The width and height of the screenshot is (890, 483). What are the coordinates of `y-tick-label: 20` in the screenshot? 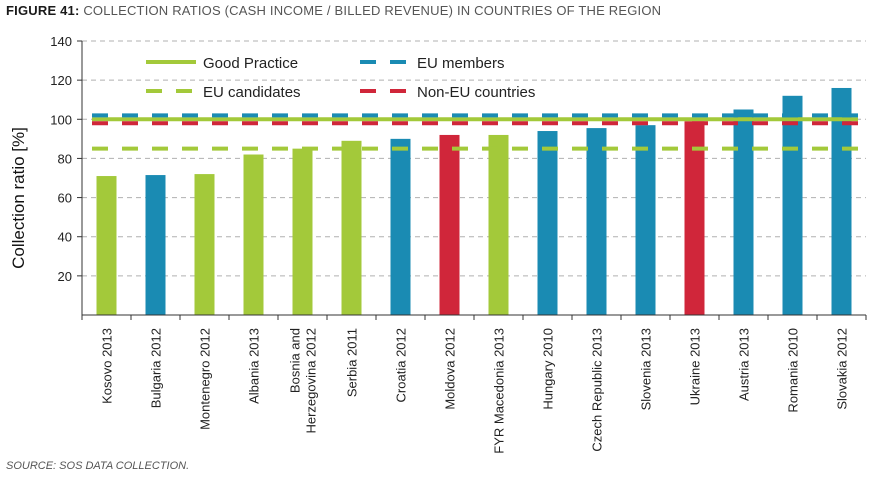 It's located at (65, 276).